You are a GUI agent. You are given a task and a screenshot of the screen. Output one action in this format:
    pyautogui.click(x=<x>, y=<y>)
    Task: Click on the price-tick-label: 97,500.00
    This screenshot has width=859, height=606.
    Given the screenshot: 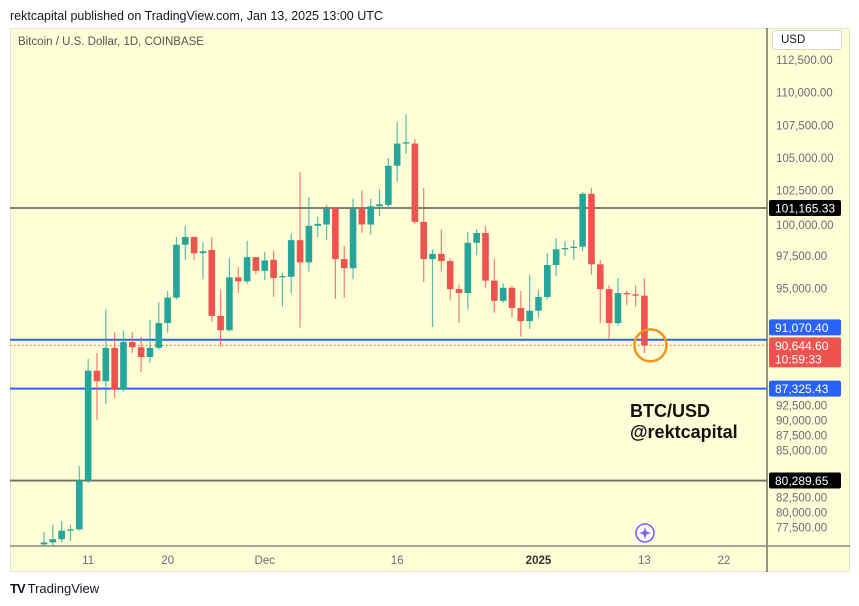 What is the action you would take?
    pyautogui.click(x=801, y=257)
    